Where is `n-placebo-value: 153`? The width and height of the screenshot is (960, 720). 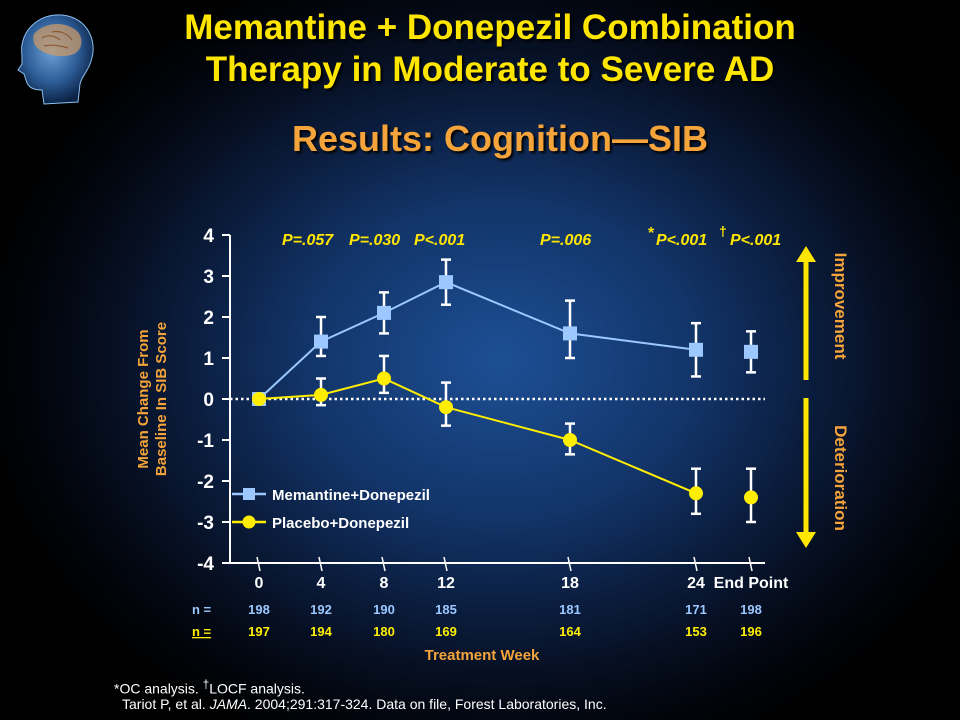
n-placebo-value: 153 is located at coordinates (696, 631).